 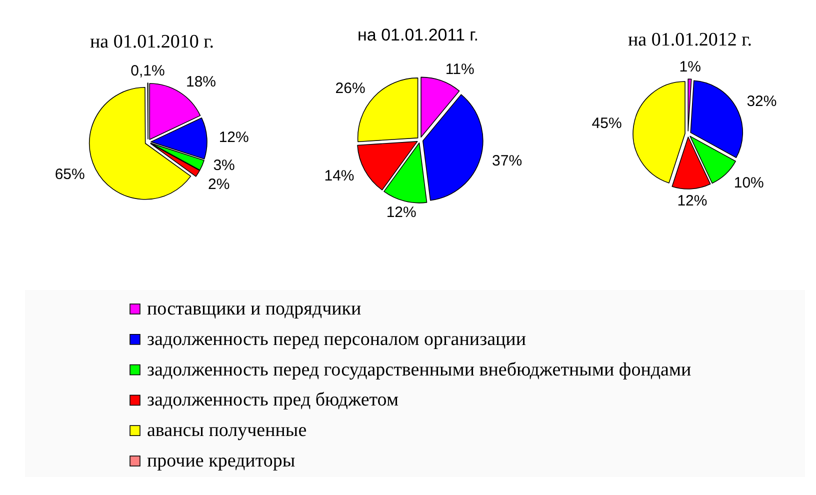 What do you see at coordinates (69, 174) in the screenshot?
I see `data-label: 65%` at bounding box center [69, 174].